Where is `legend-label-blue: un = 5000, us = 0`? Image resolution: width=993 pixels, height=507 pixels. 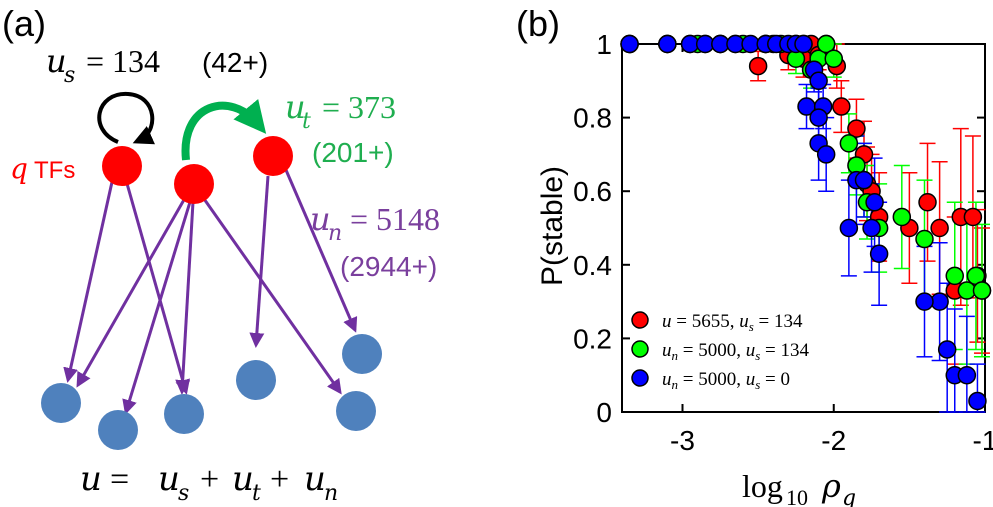
legend-label-blue: un = 5000, us = 0 is located at coordinates (726, 380).